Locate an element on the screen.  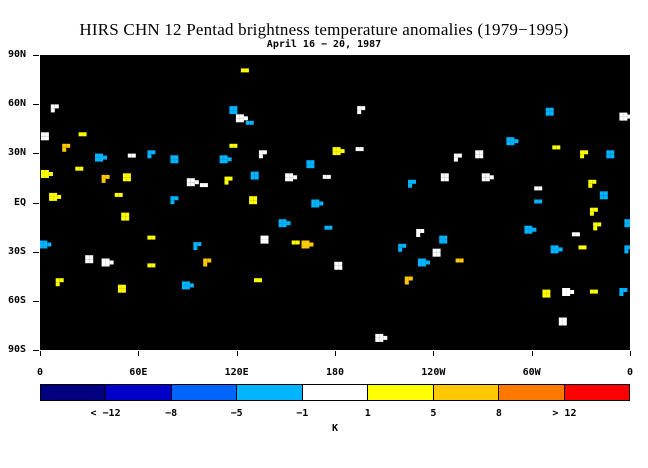
colorbar-label: > 12 is located at coordinates (564, 413).